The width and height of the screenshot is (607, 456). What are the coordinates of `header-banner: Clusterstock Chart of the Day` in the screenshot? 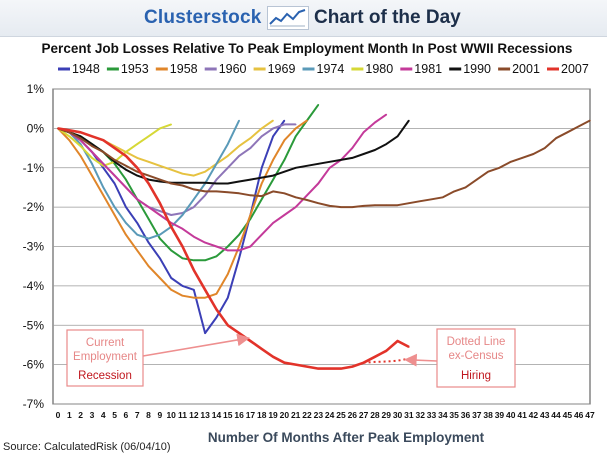 It's located at (303, 18).